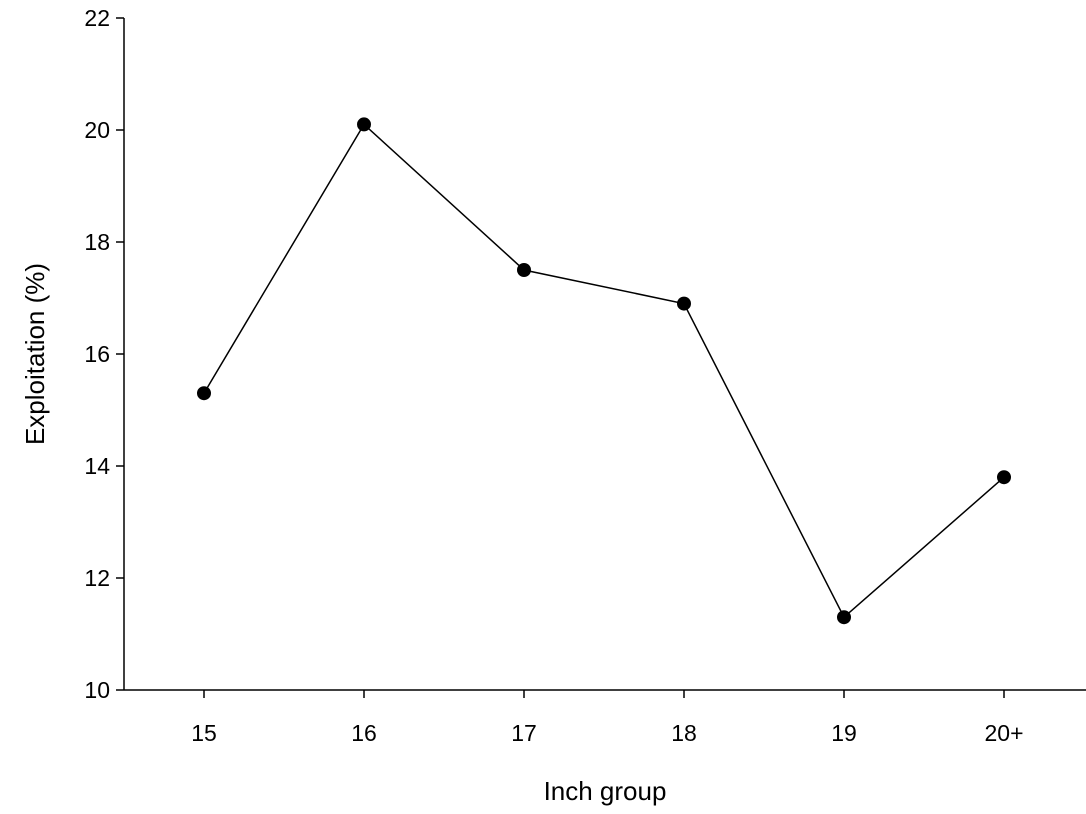 The image size is (1086, 814). I want to click on x-tick-label: 18, so click(684, 733).